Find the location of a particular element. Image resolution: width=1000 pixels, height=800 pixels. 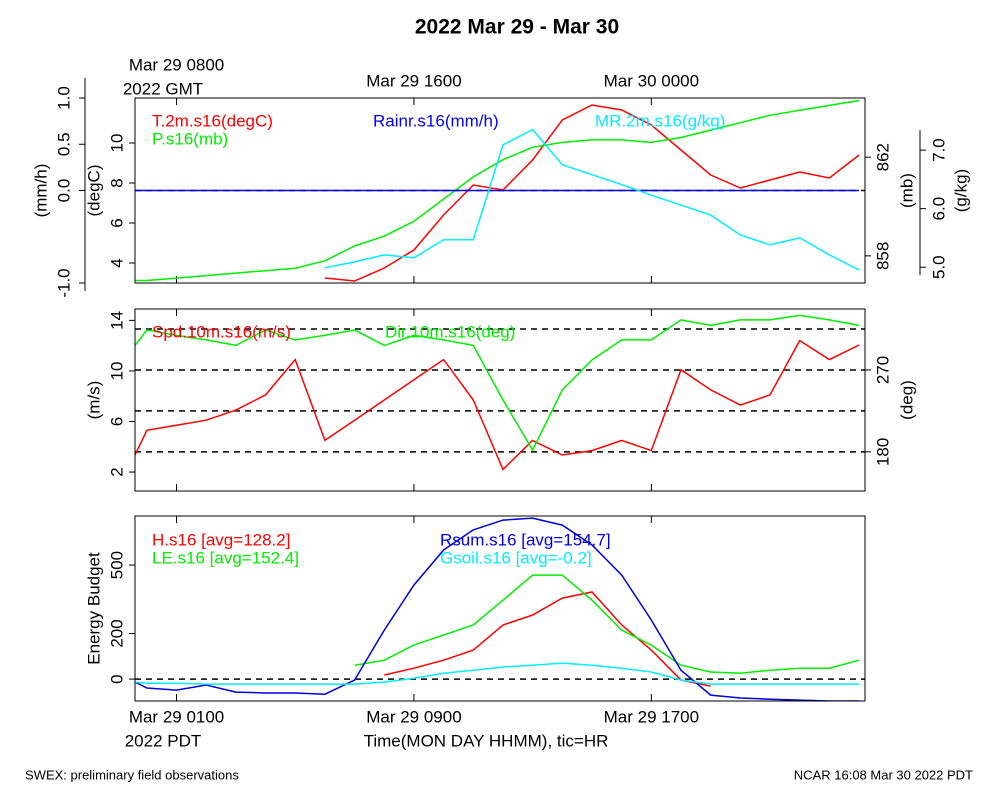

y-tick-label: 8 is located at coordinates (116, 182).